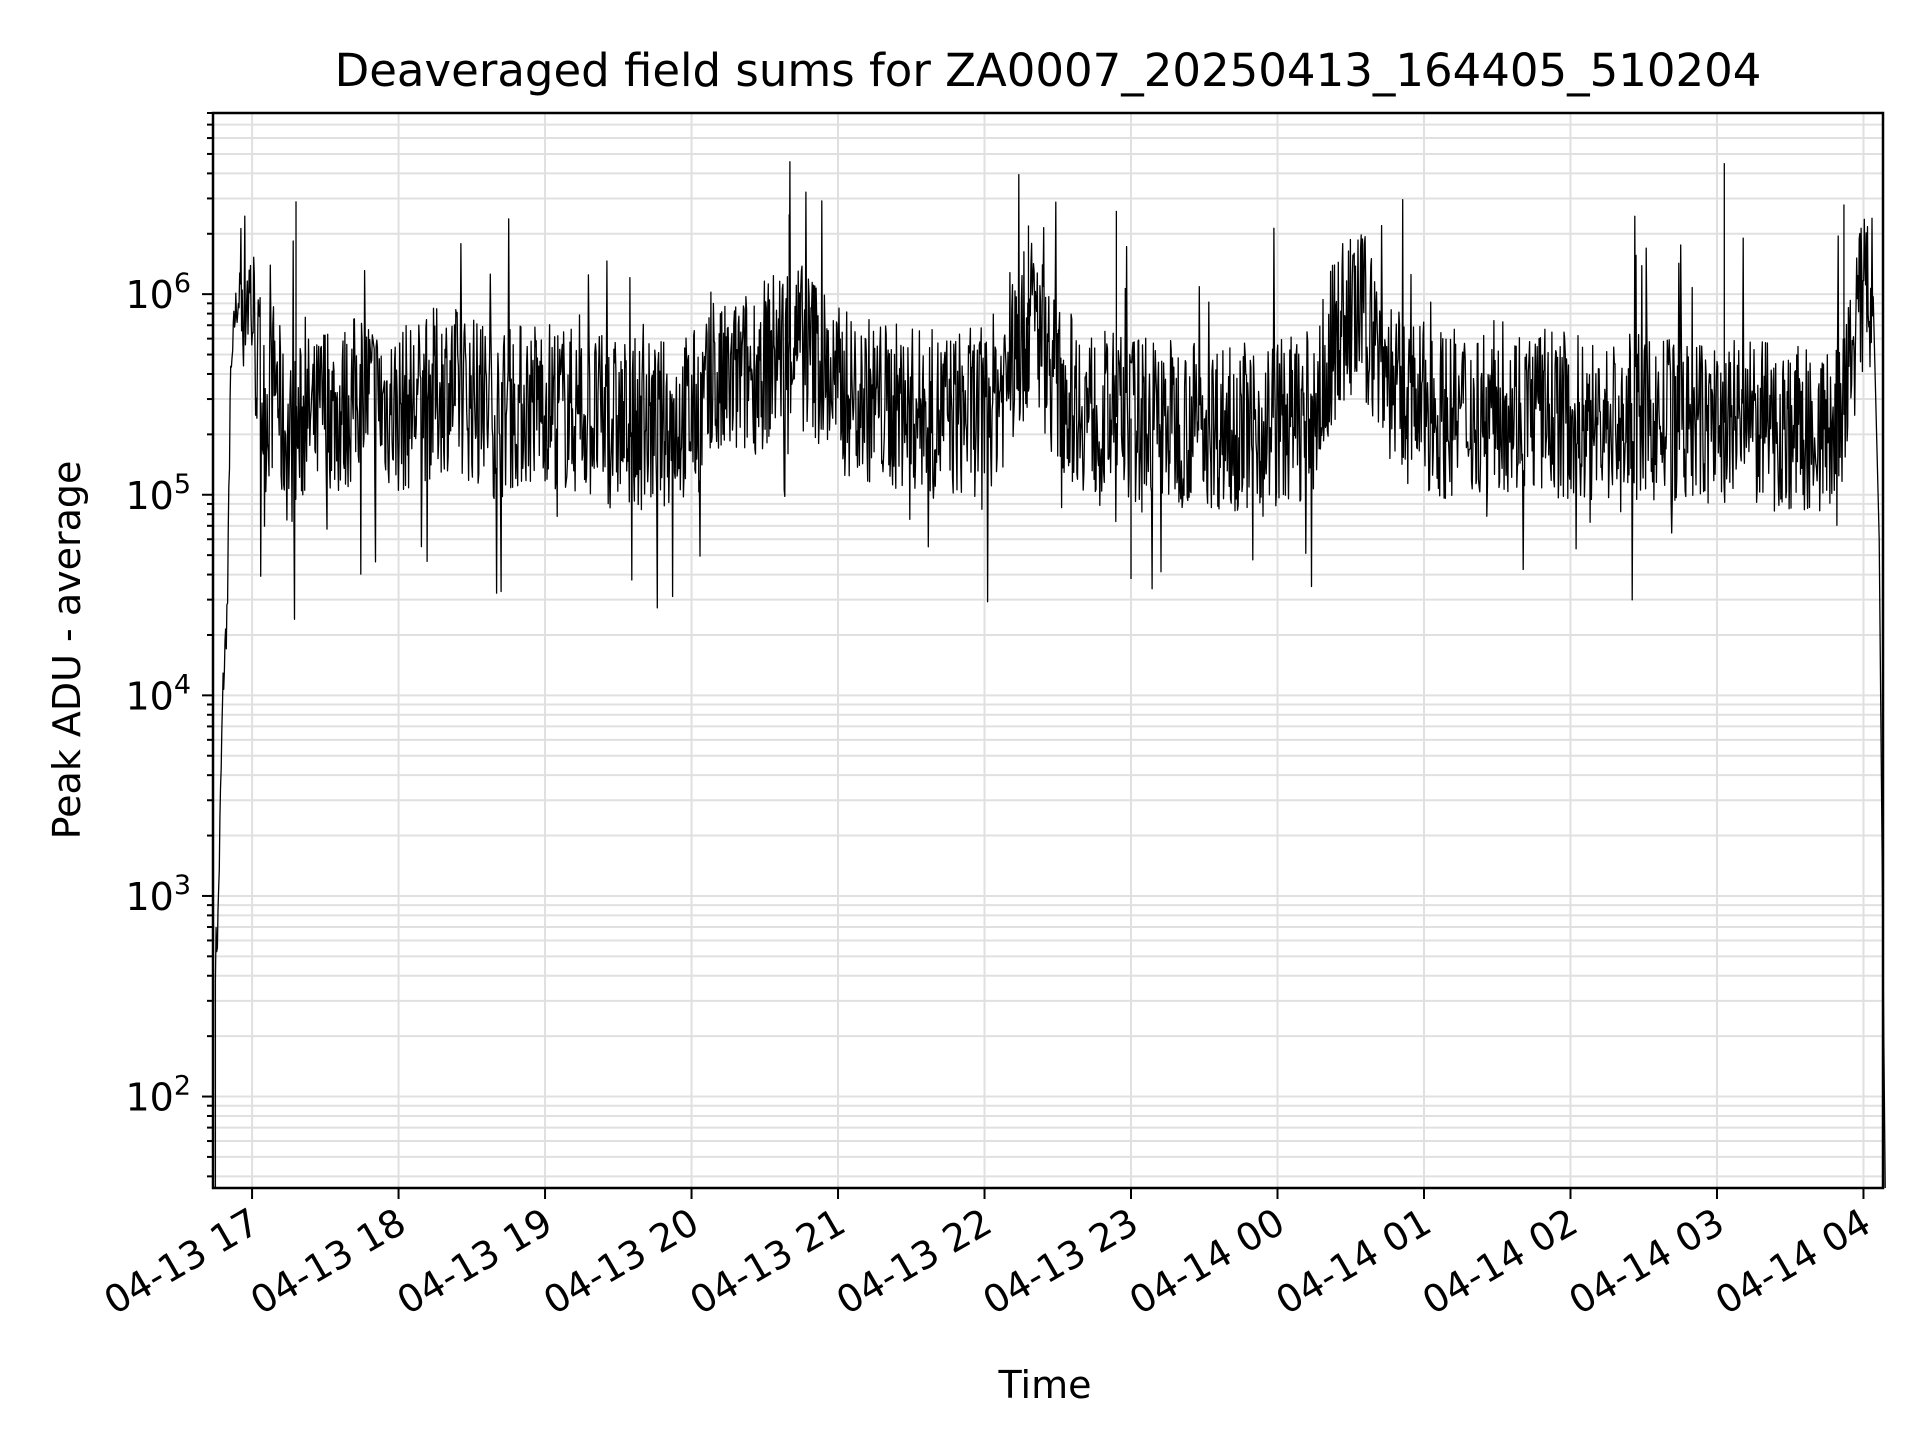 This screenshot has height=1440, width=1920. What do you see at coordinates (1045, 1385) in the screenshot?
I see `x-axis-label: Time` at bounding box center [1045, 1385].